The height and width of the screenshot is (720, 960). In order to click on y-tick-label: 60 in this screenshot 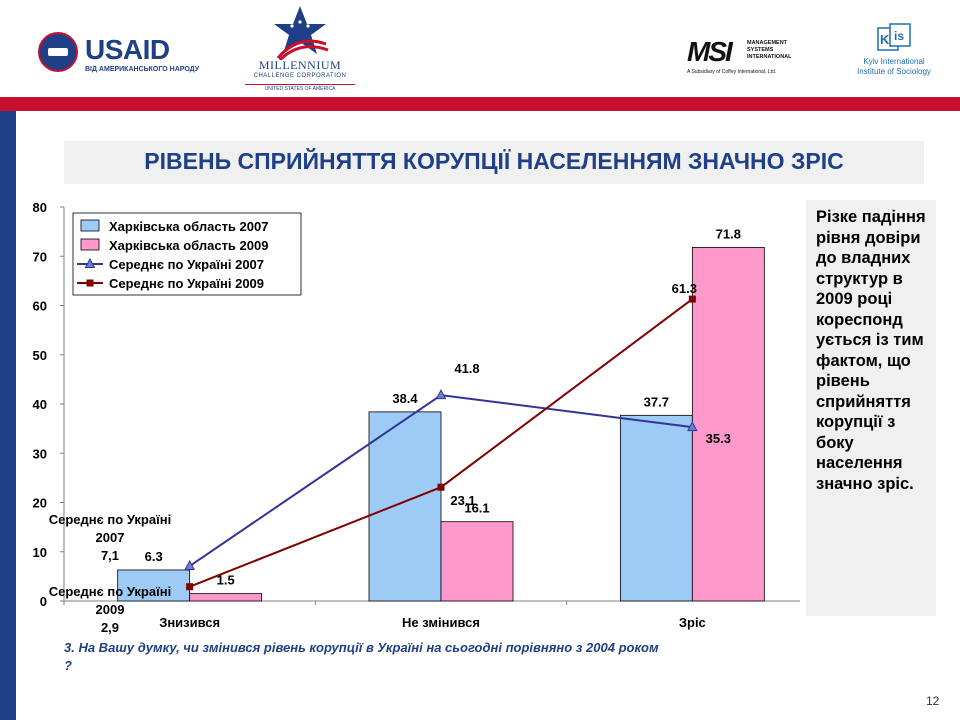, I will do `click(40, 306)`.